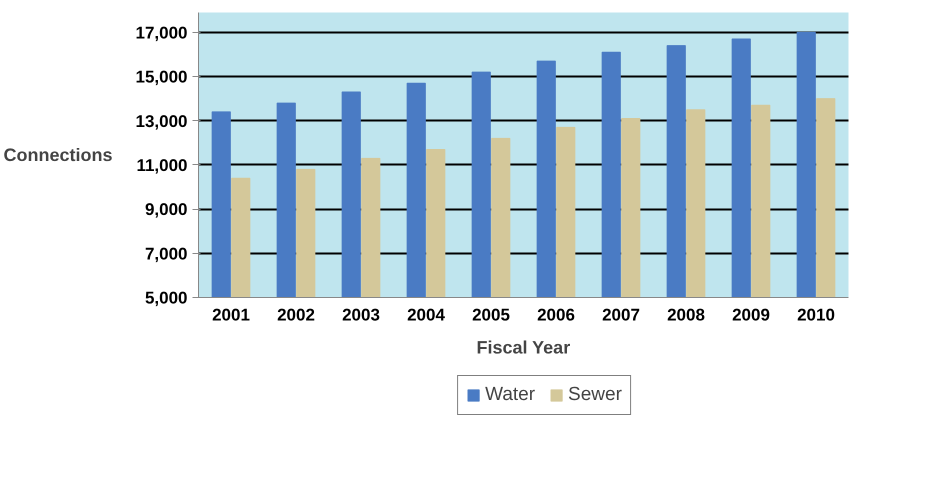 This screenshot has width=946, height=484. Describe the element at coordinates (162, 32) in the screenshot. I see `y-tick-label: 17,000` at that location.